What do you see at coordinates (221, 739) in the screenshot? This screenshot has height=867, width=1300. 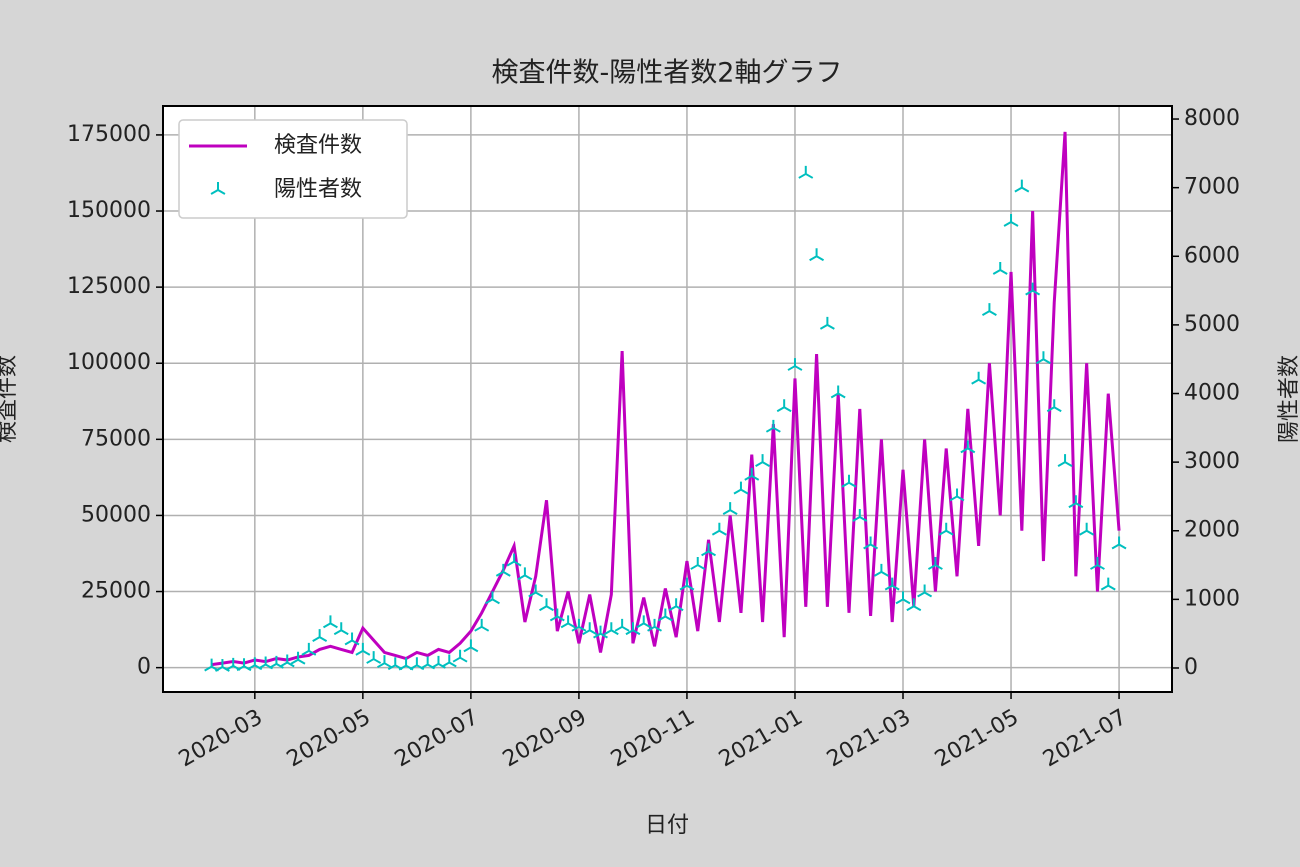 I see `x-tick-label: 2020-03` at bounding box center [221, 739].